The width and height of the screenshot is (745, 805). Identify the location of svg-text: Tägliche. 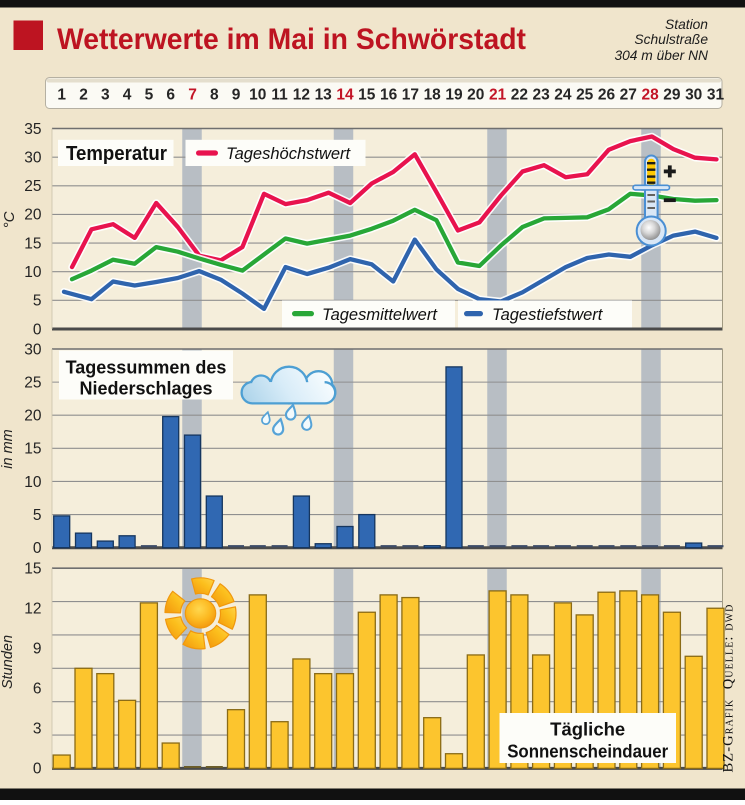
(587, 729).